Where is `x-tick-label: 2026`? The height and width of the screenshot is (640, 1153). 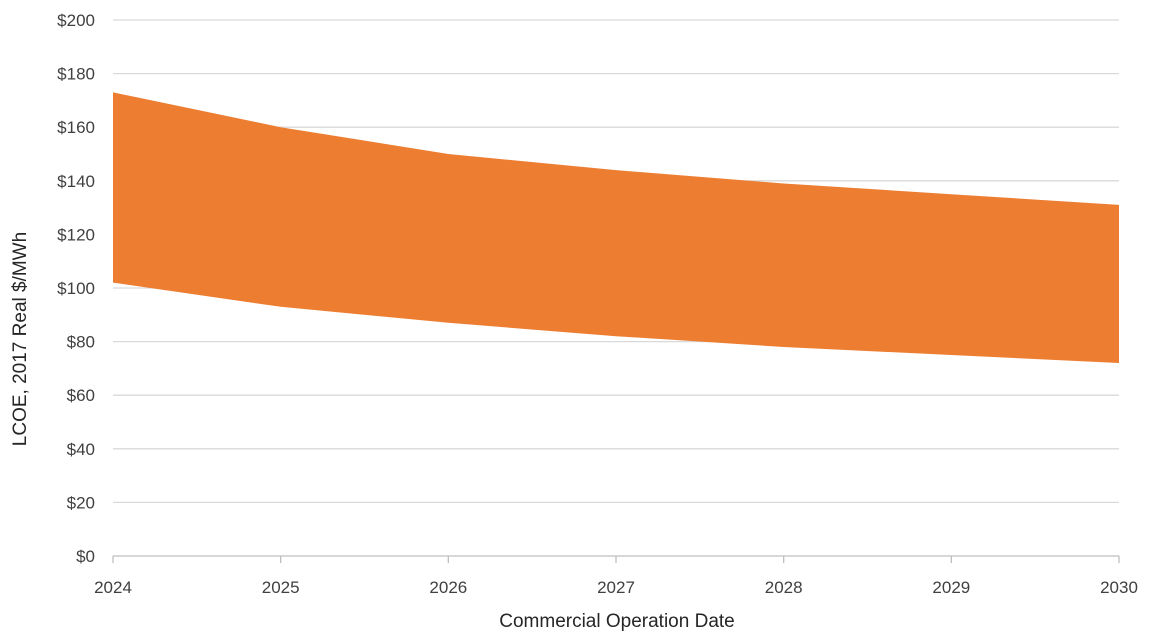
x-tick-label: 2026 is located at coordinates (448, 587).